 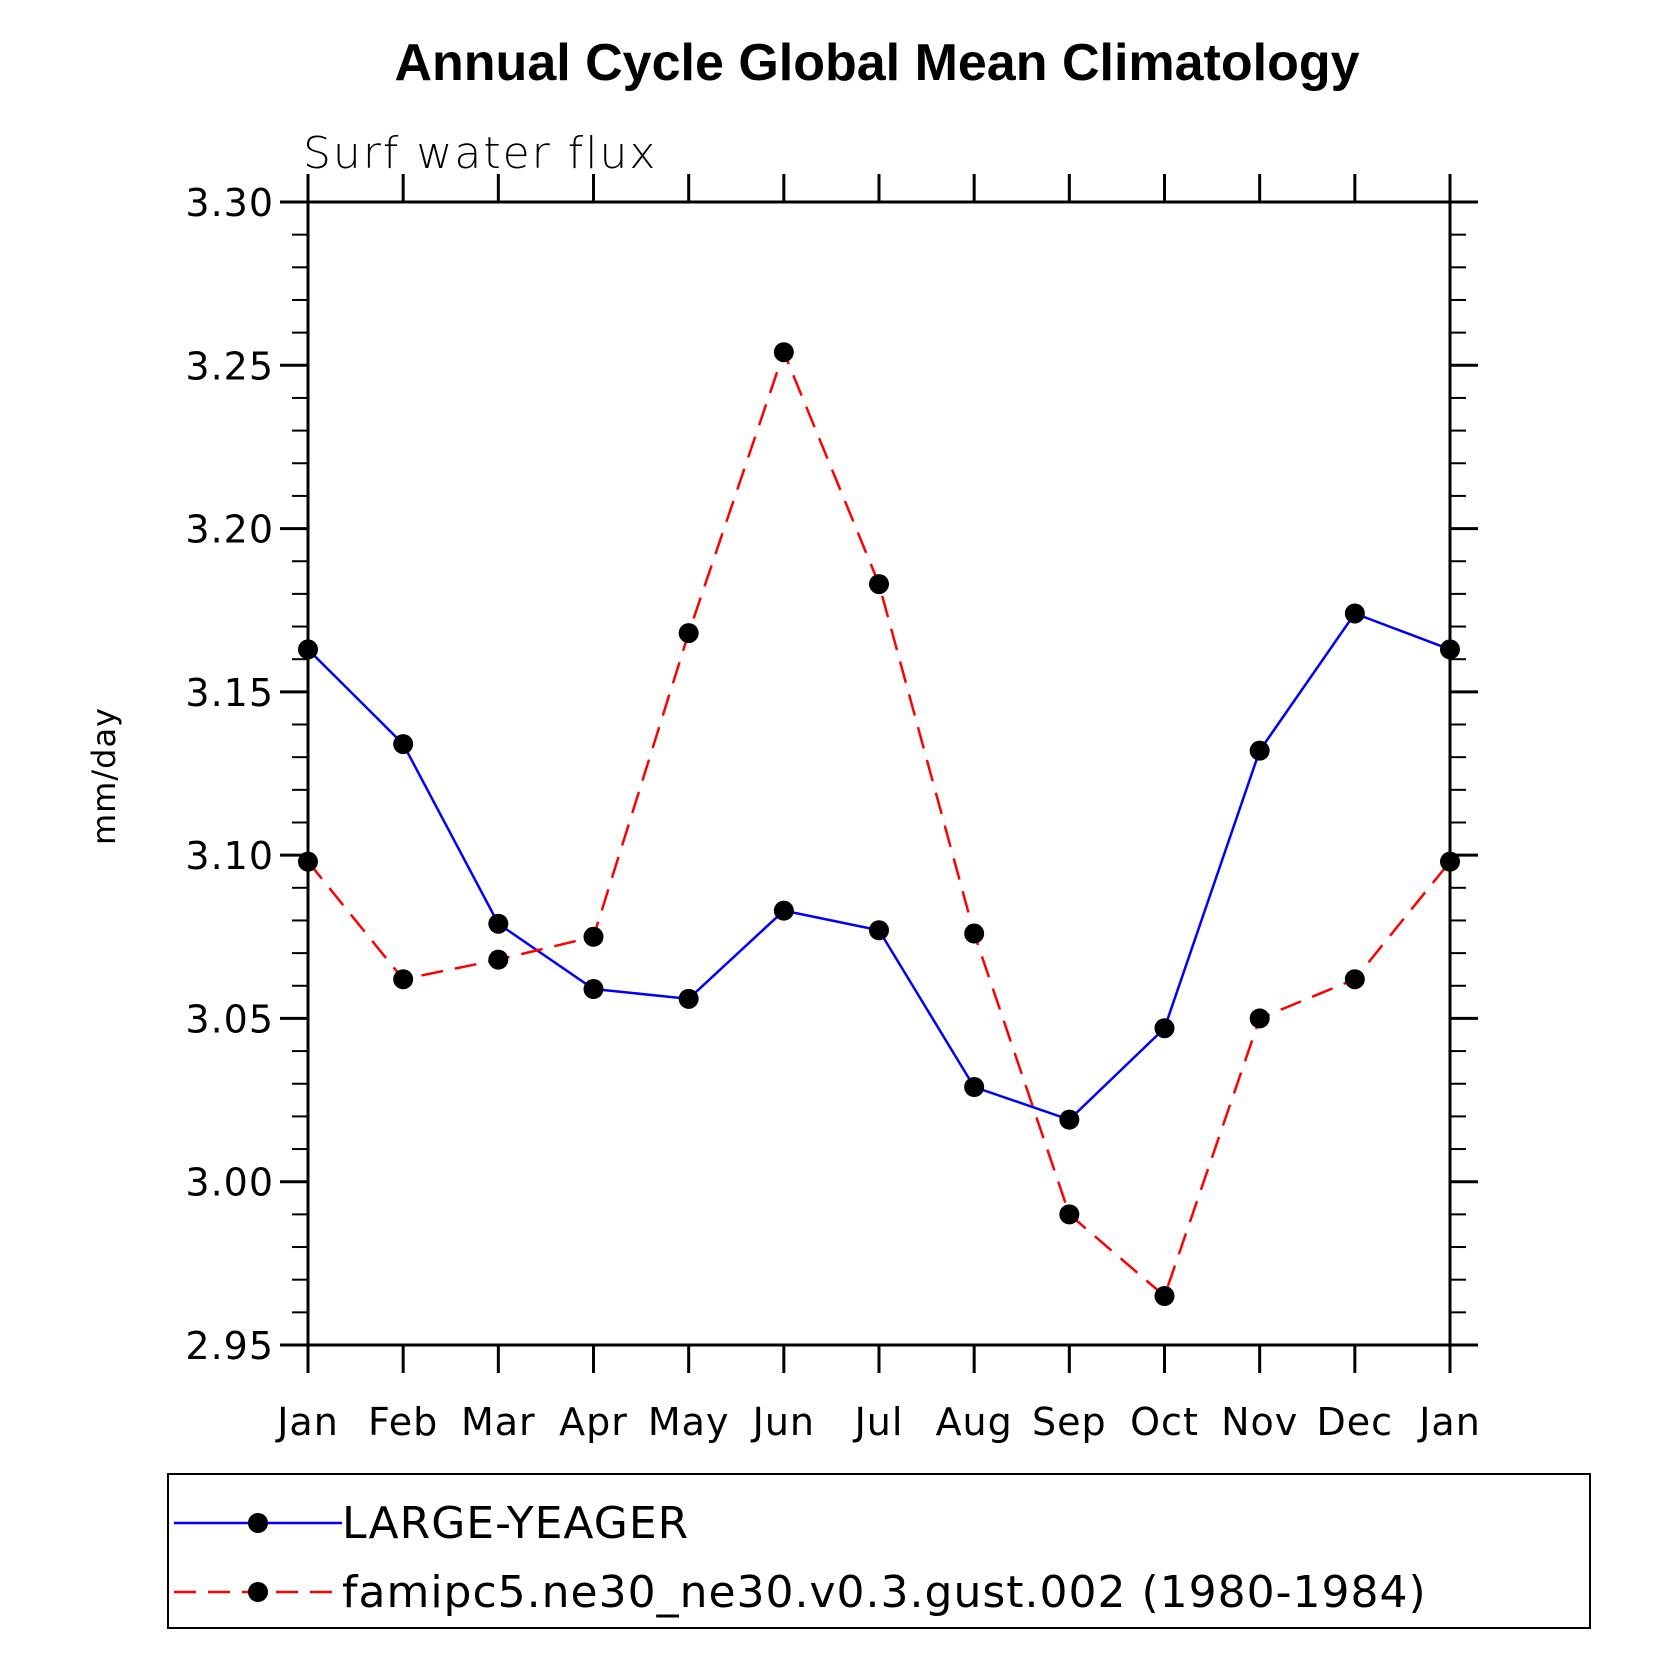 I want to click on x-tick-label: May, so click(x=689, y=1422).